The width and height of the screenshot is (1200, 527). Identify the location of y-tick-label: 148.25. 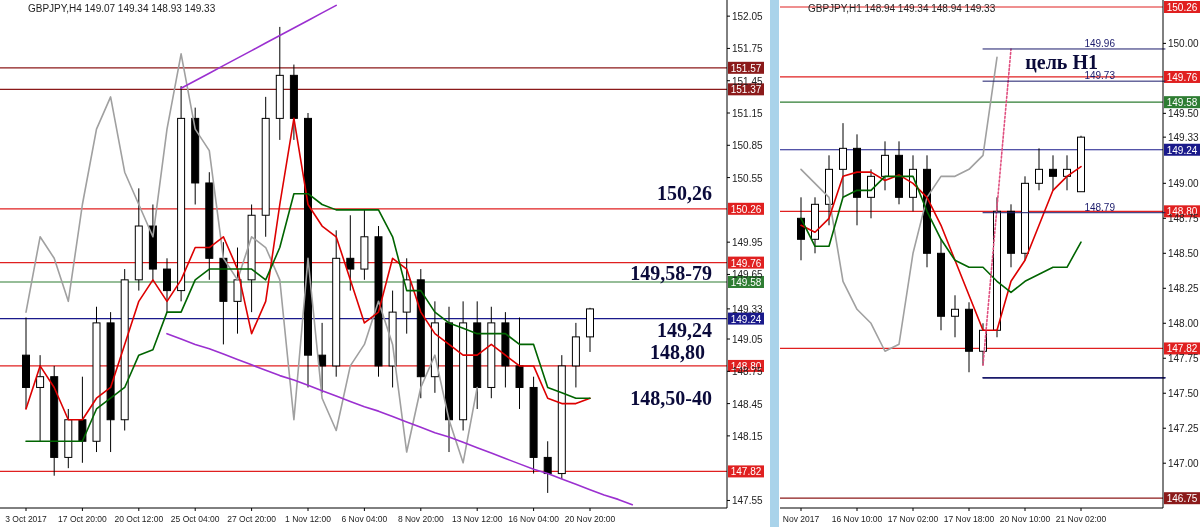
(1184, 289).